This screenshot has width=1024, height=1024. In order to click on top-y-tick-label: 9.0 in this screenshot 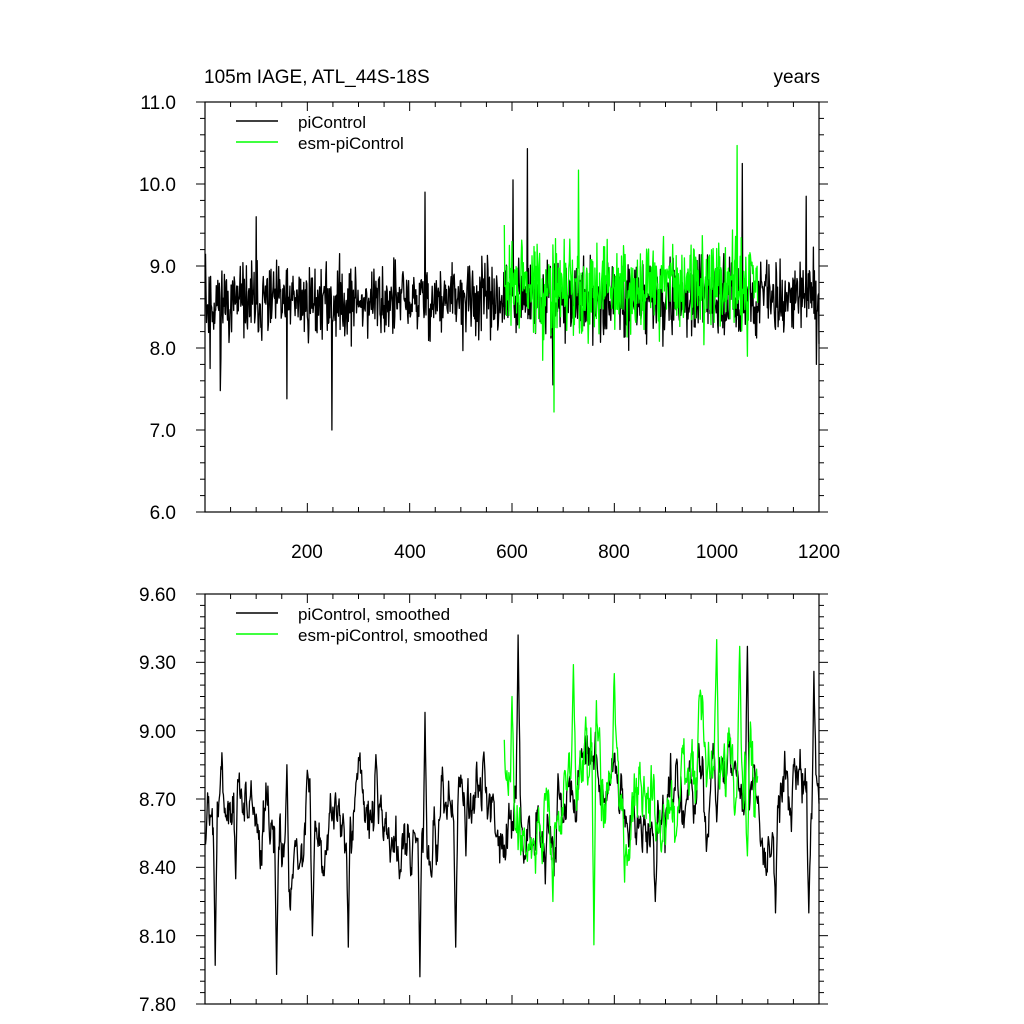, I will do `click(163, 267)`.